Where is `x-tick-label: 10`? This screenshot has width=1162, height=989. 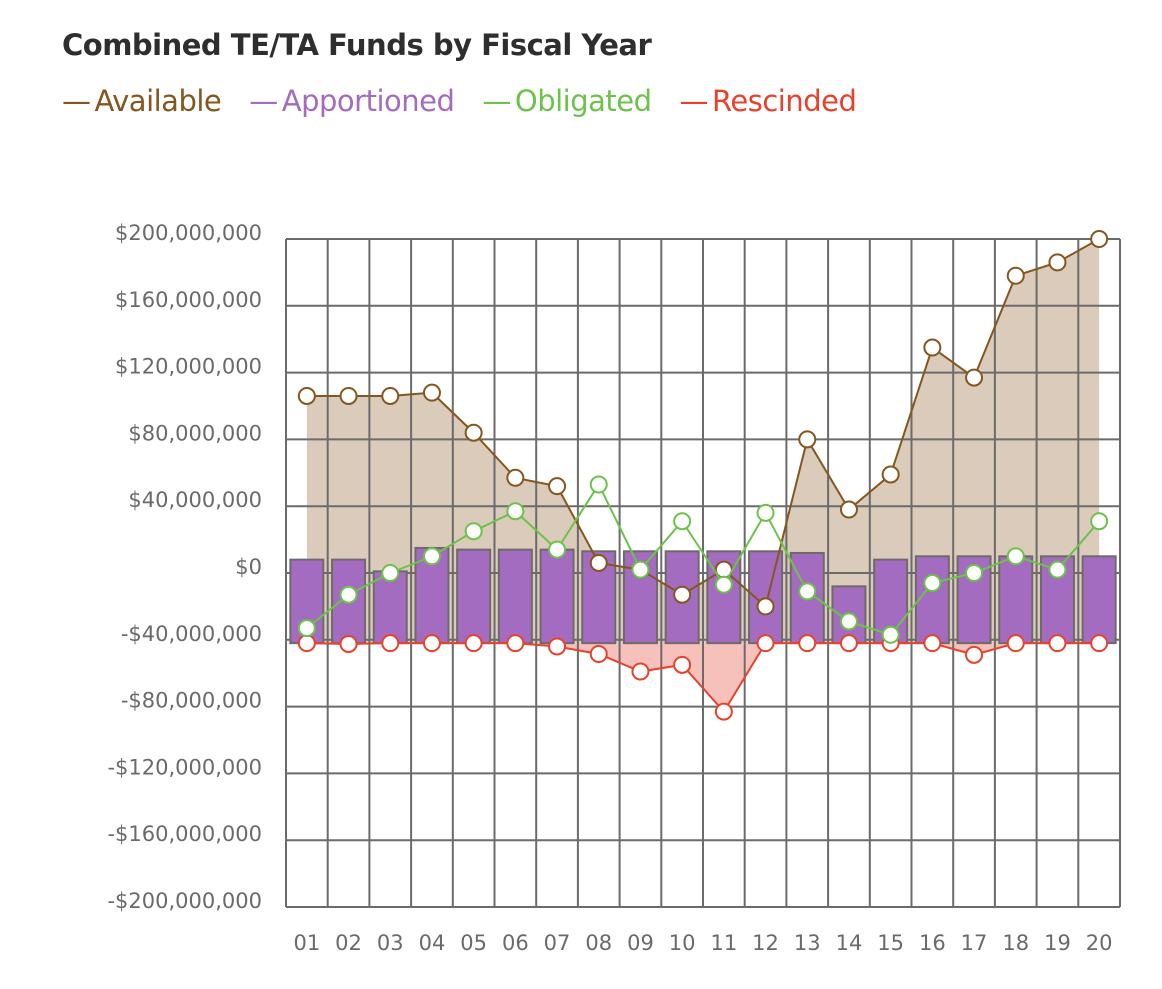
x-tick-label: 10 is located at coordinates (682, 943).